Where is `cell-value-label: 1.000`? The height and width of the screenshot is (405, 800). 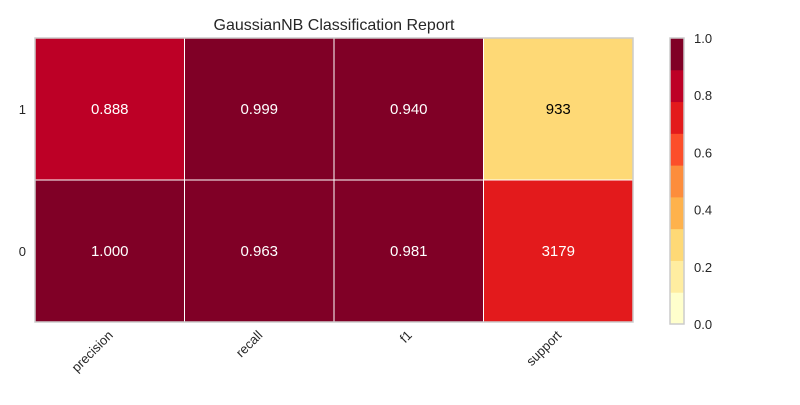 cell-value-label: 1.000 is located at coordinates (110, 251).